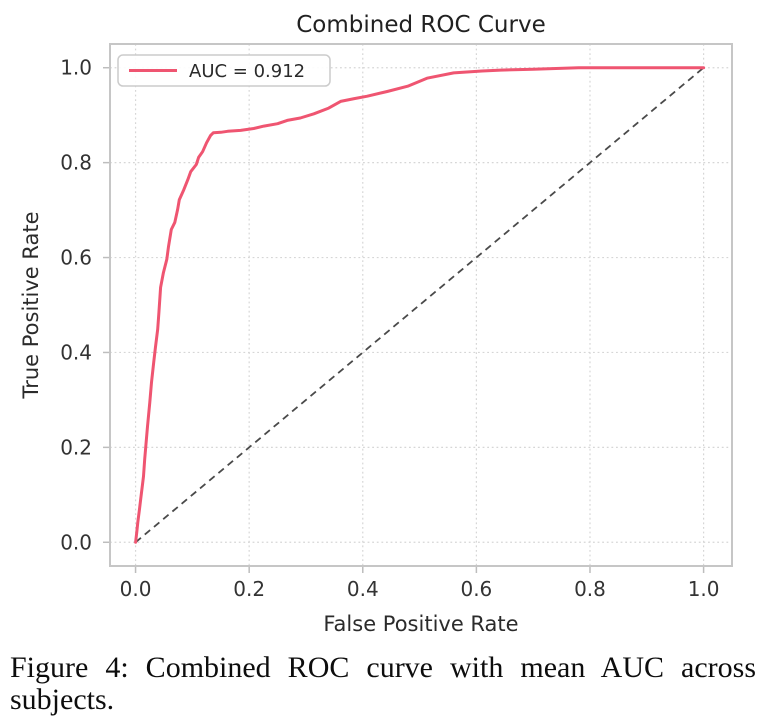 This screenshot has width=769, height=717. What do you see at coordinates (476, 589) in the screenshot?
I see `x-tick-label: 0.6` at bounding box center [476, 589].